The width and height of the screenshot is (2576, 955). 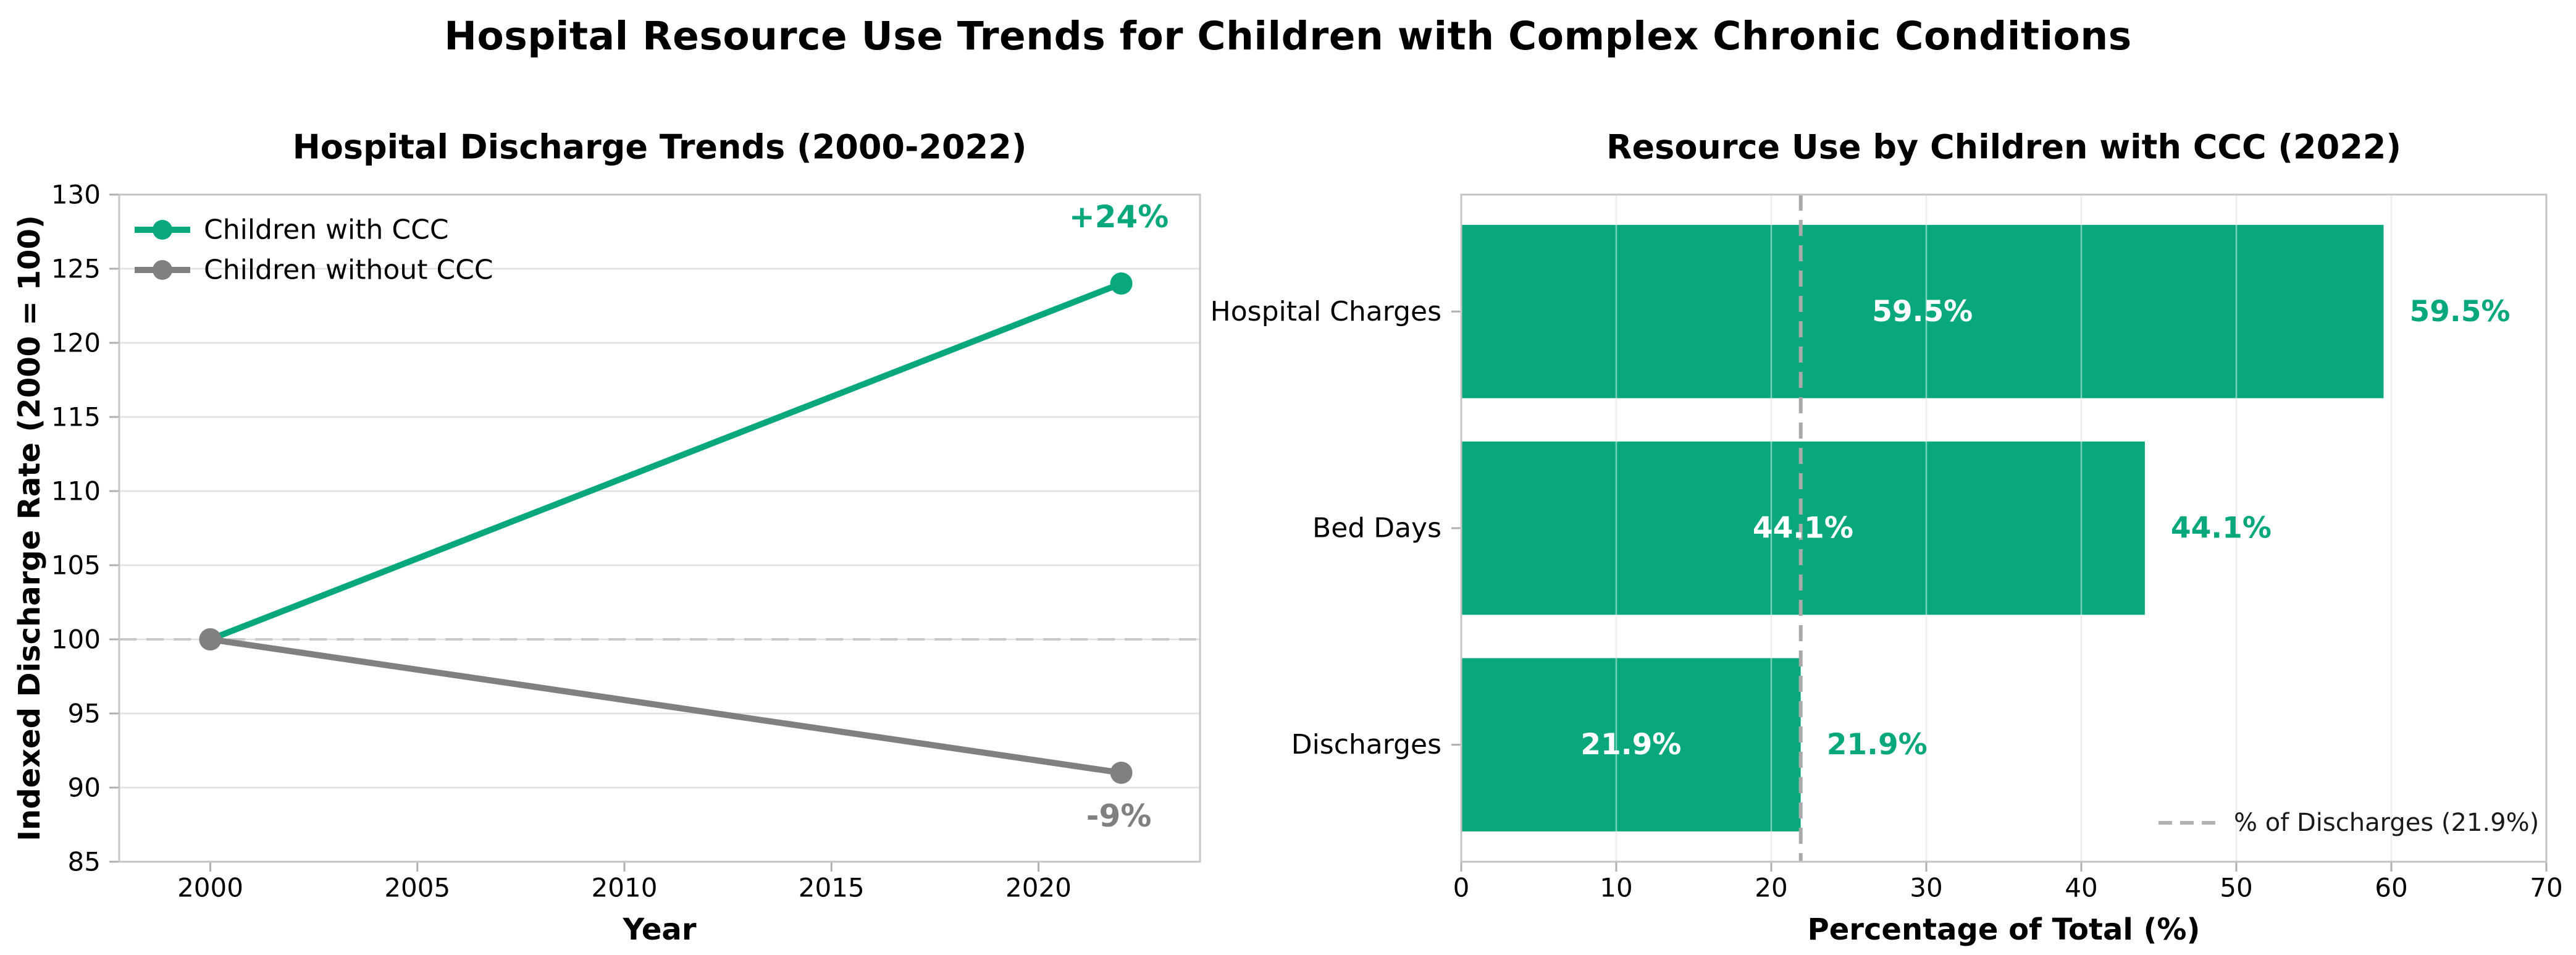 I want to click on x-axis-label: Percentage of Total (%), so click(x=2005, y=929).